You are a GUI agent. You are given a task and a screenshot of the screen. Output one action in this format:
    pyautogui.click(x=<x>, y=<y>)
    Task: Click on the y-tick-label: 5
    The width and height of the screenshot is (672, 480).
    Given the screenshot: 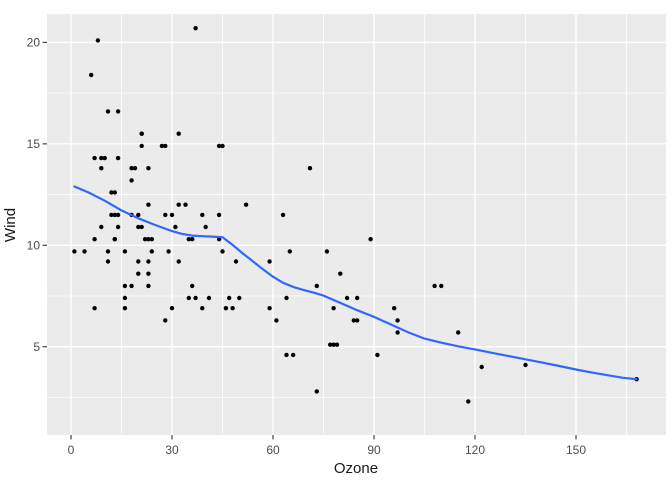 What is the action you would take?
    pyautogui.click(x=36, y=347)
    